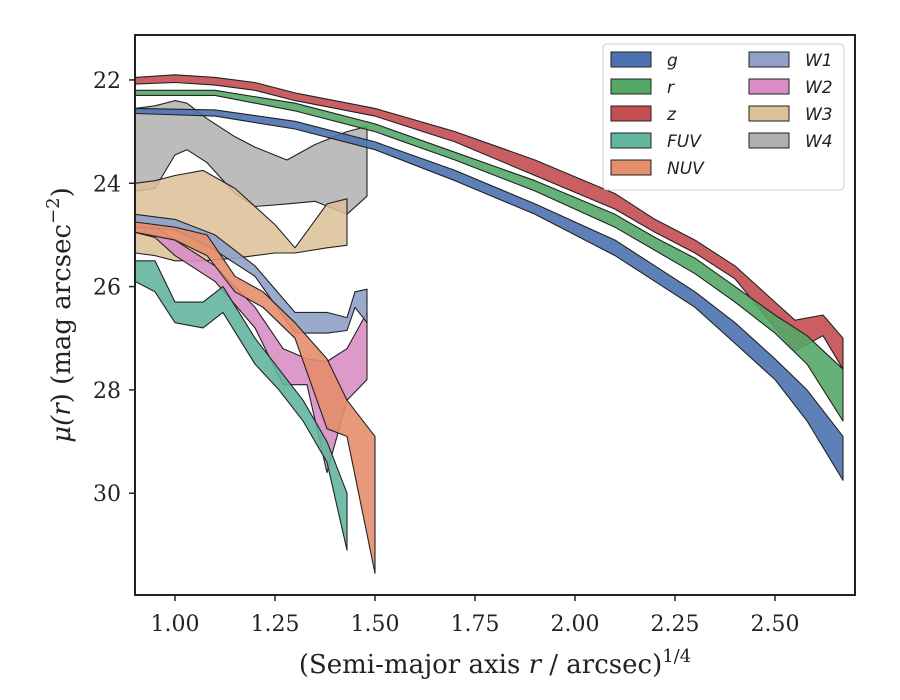  Describe the element at coordinates (107, 391) in the screenshot. I see `y-tick-label: 28` at that location.